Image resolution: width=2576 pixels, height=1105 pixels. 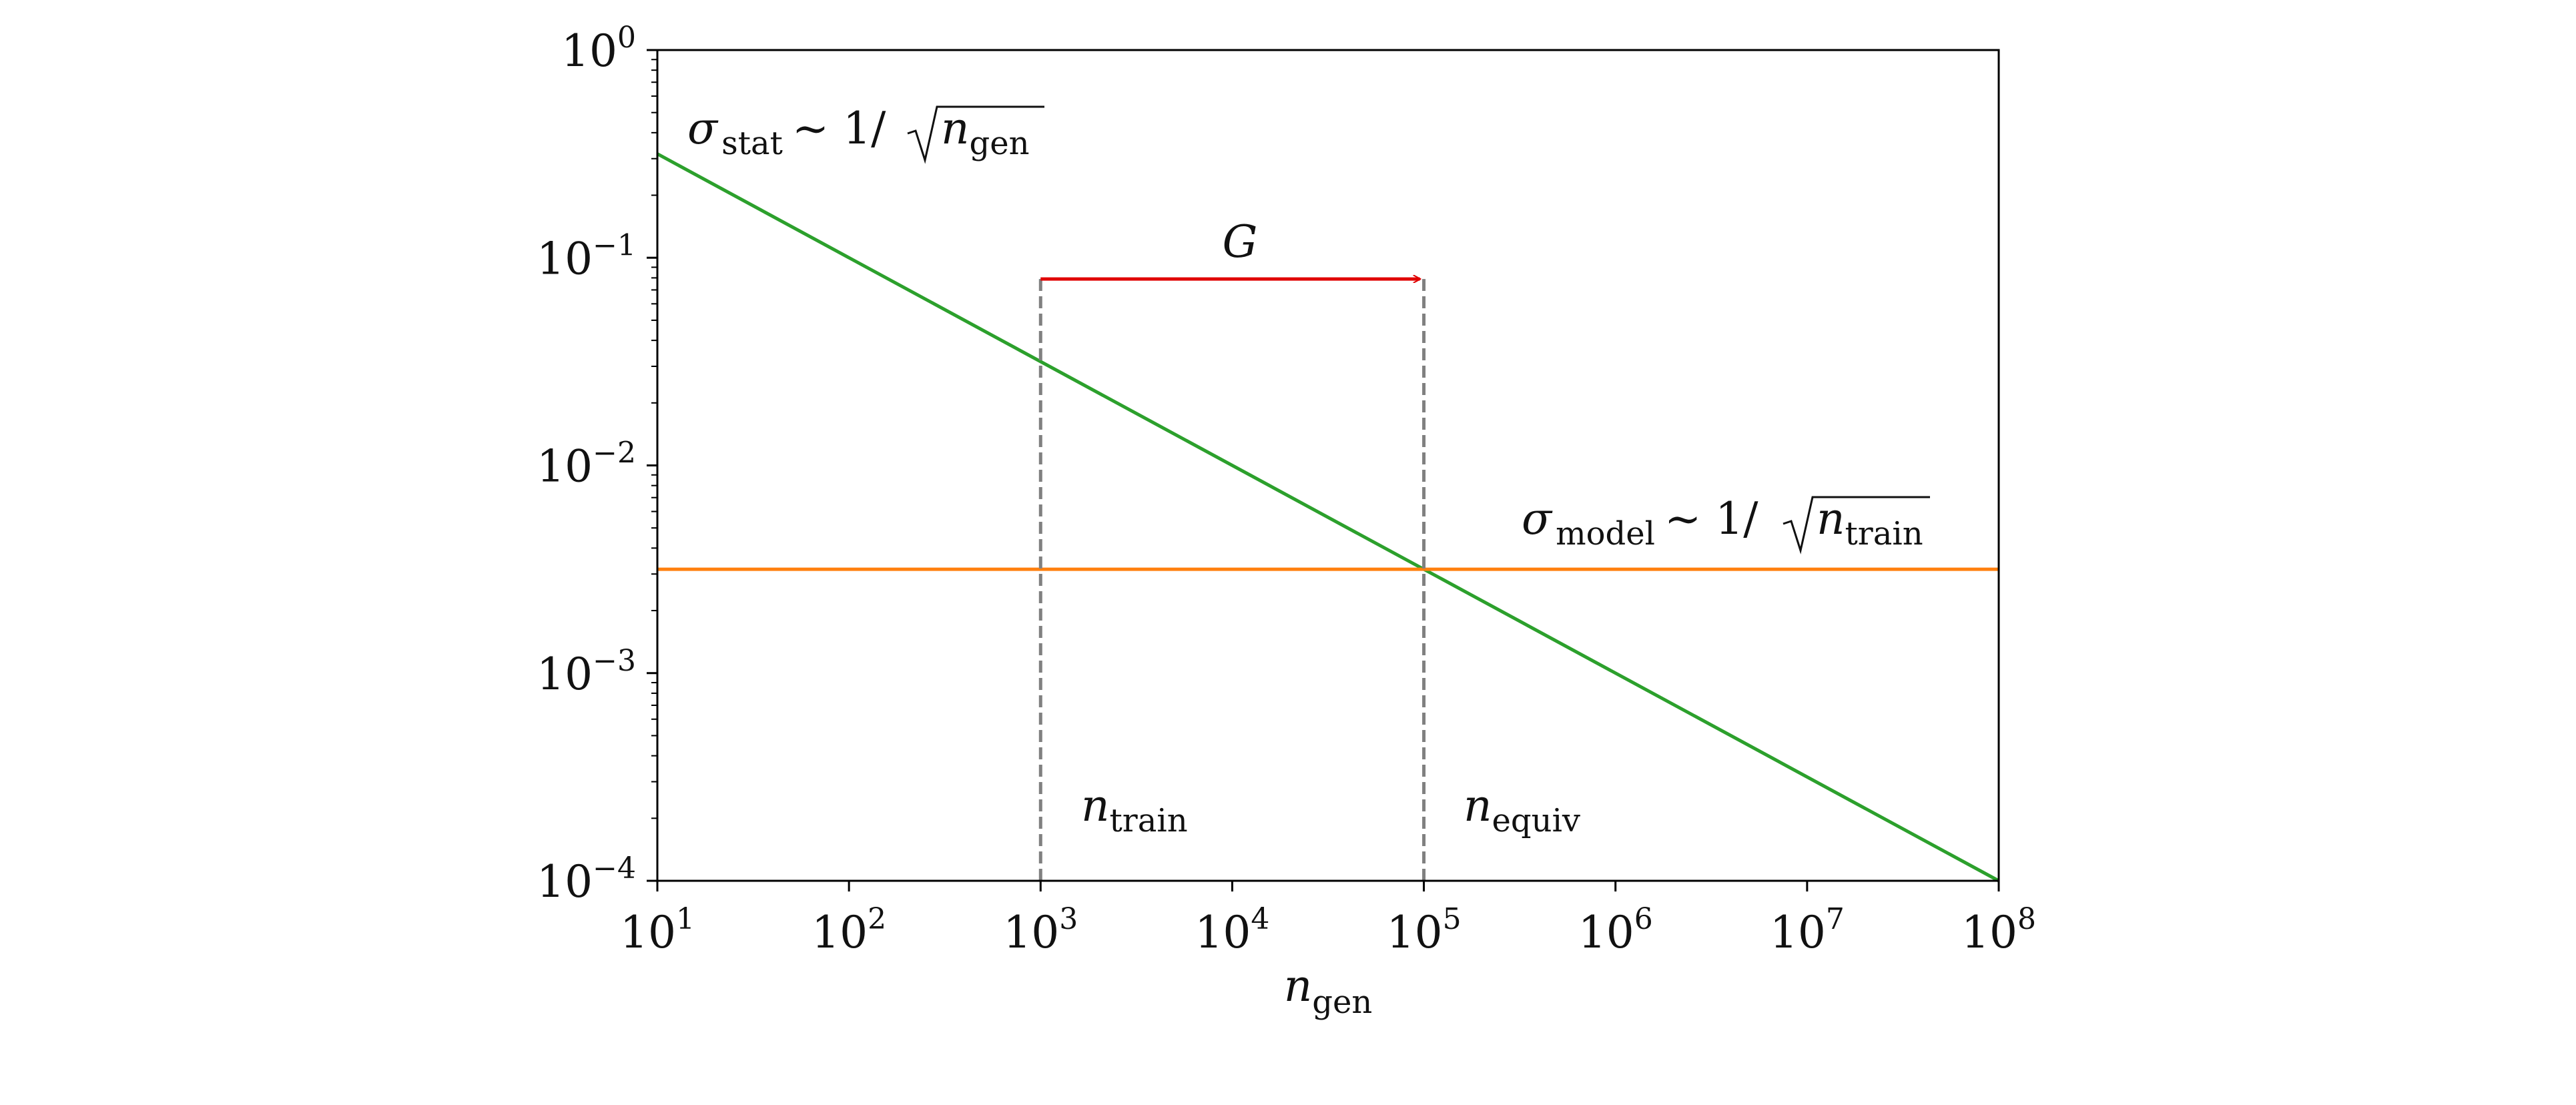 I want to click on x-tick-label: 105, so click(x=1424, y=930).